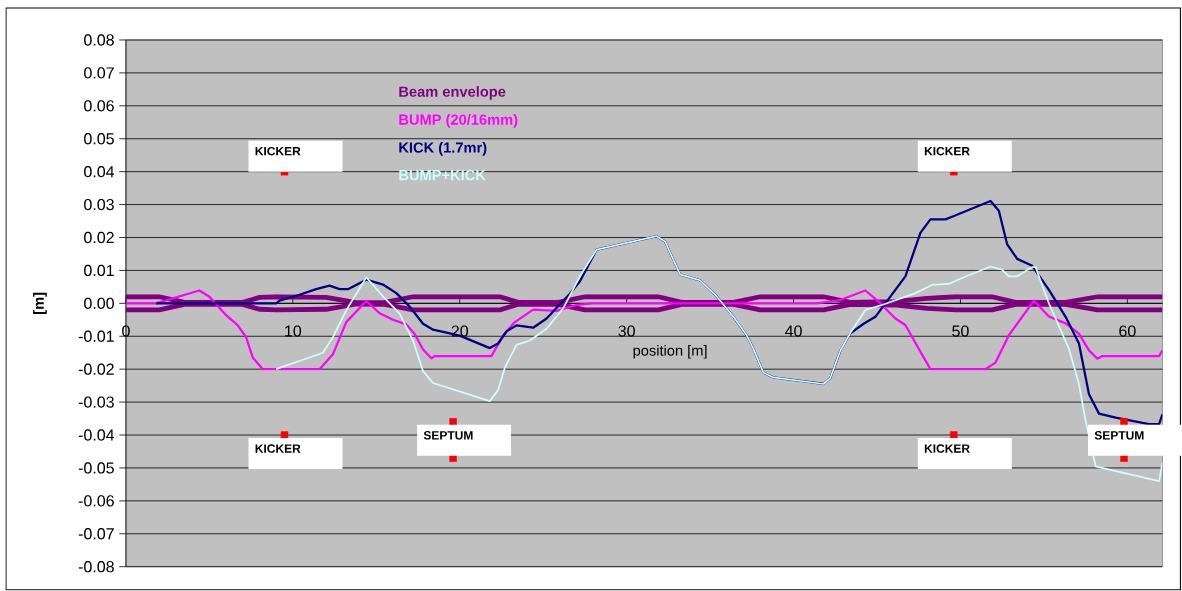 The image size is (1182, 591). What do you see at coordinates (96, 567) in the screenshot?
I see `y-tick-label: -0.08` at bounding box center [96, 567].